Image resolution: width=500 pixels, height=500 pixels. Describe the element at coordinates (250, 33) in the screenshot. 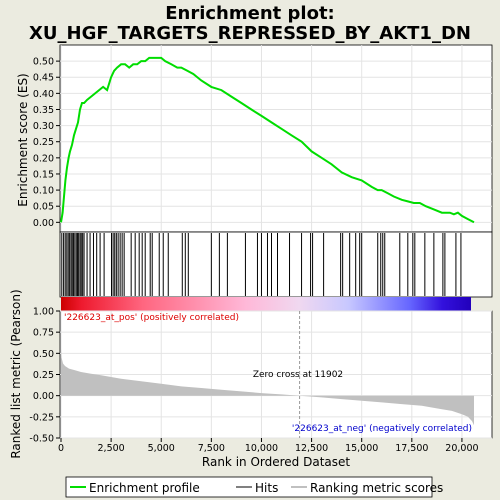

I see `plot-title-line2: XU_HGF_TARGETS_REPRESSED_BY_AKT1_DN` at that location.